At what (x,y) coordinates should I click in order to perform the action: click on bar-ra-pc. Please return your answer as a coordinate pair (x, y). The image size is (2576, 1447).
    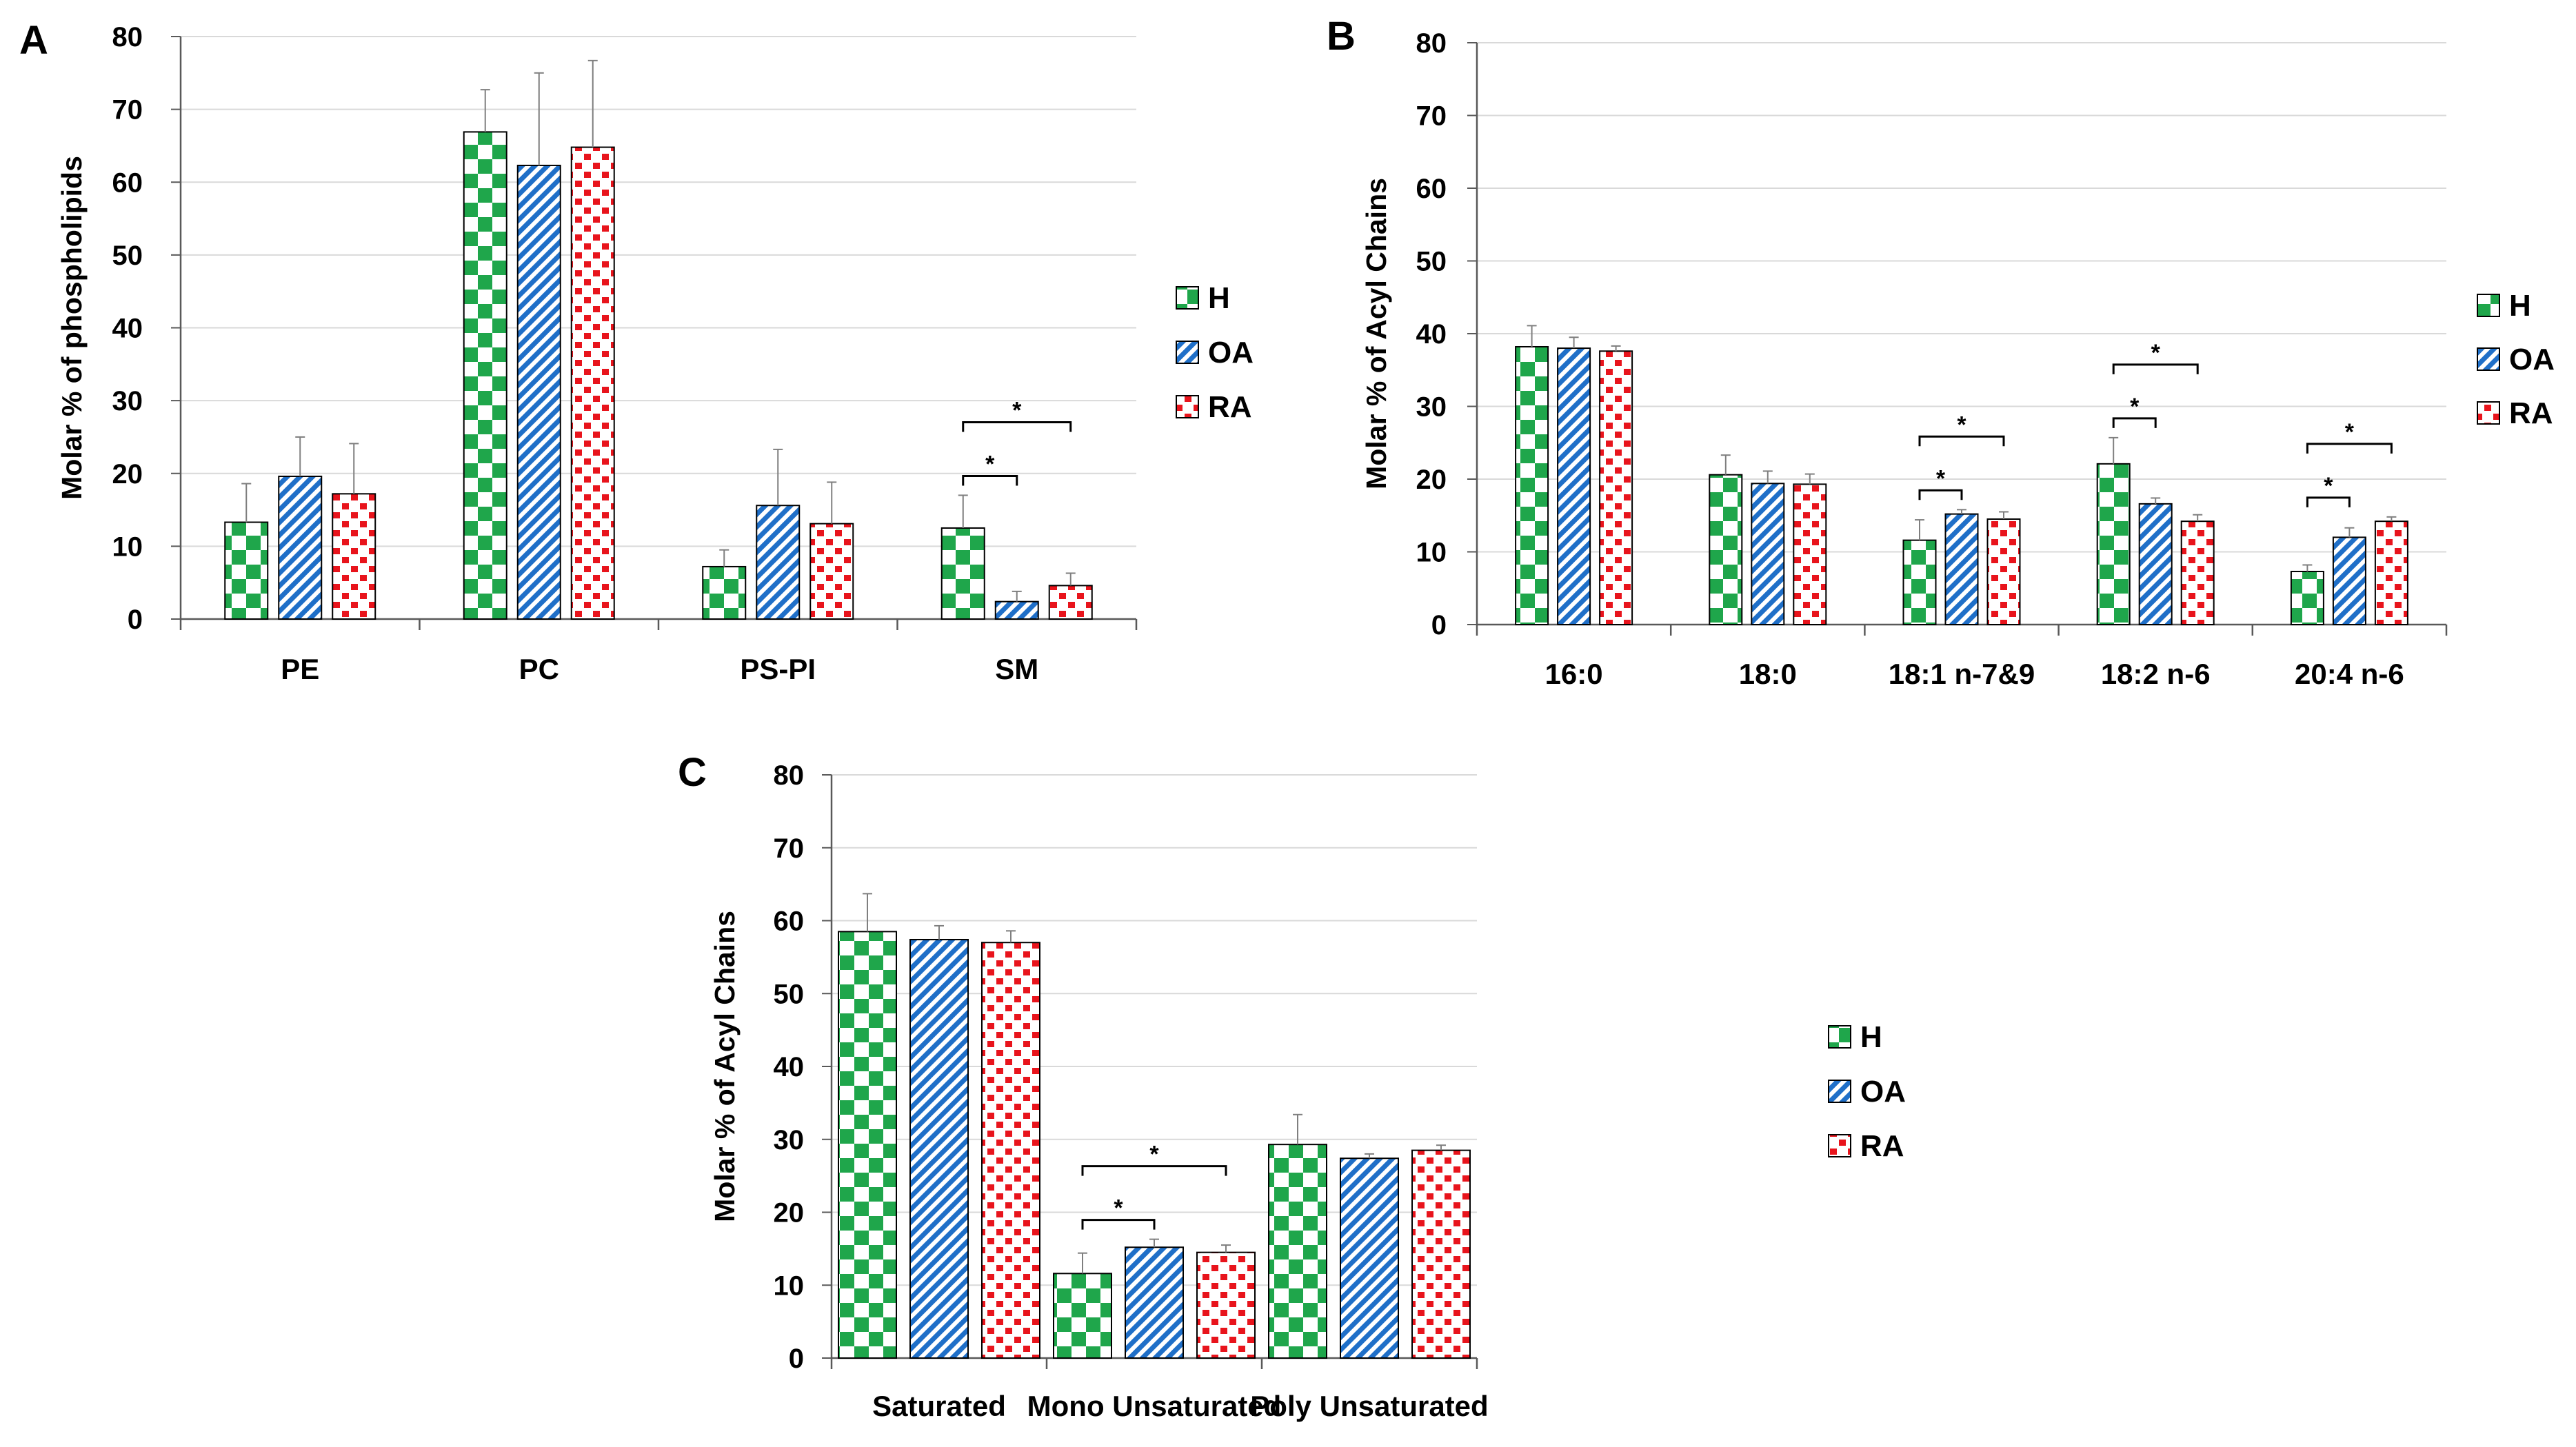
    Looking at the image, I should click on (592, 383).